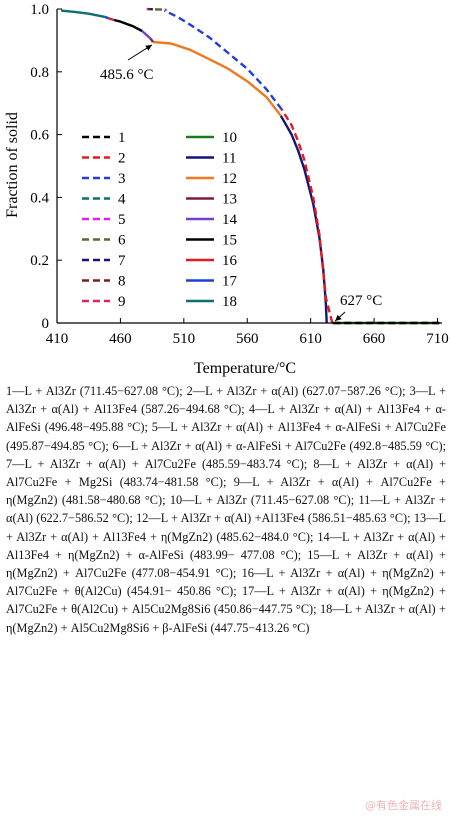 This screenshot has height=819, width=450. What do you see at coordinates (39, 73) in the screenshot?
I see `y-tick-label: 0.8` at bounding box center [39, 73].